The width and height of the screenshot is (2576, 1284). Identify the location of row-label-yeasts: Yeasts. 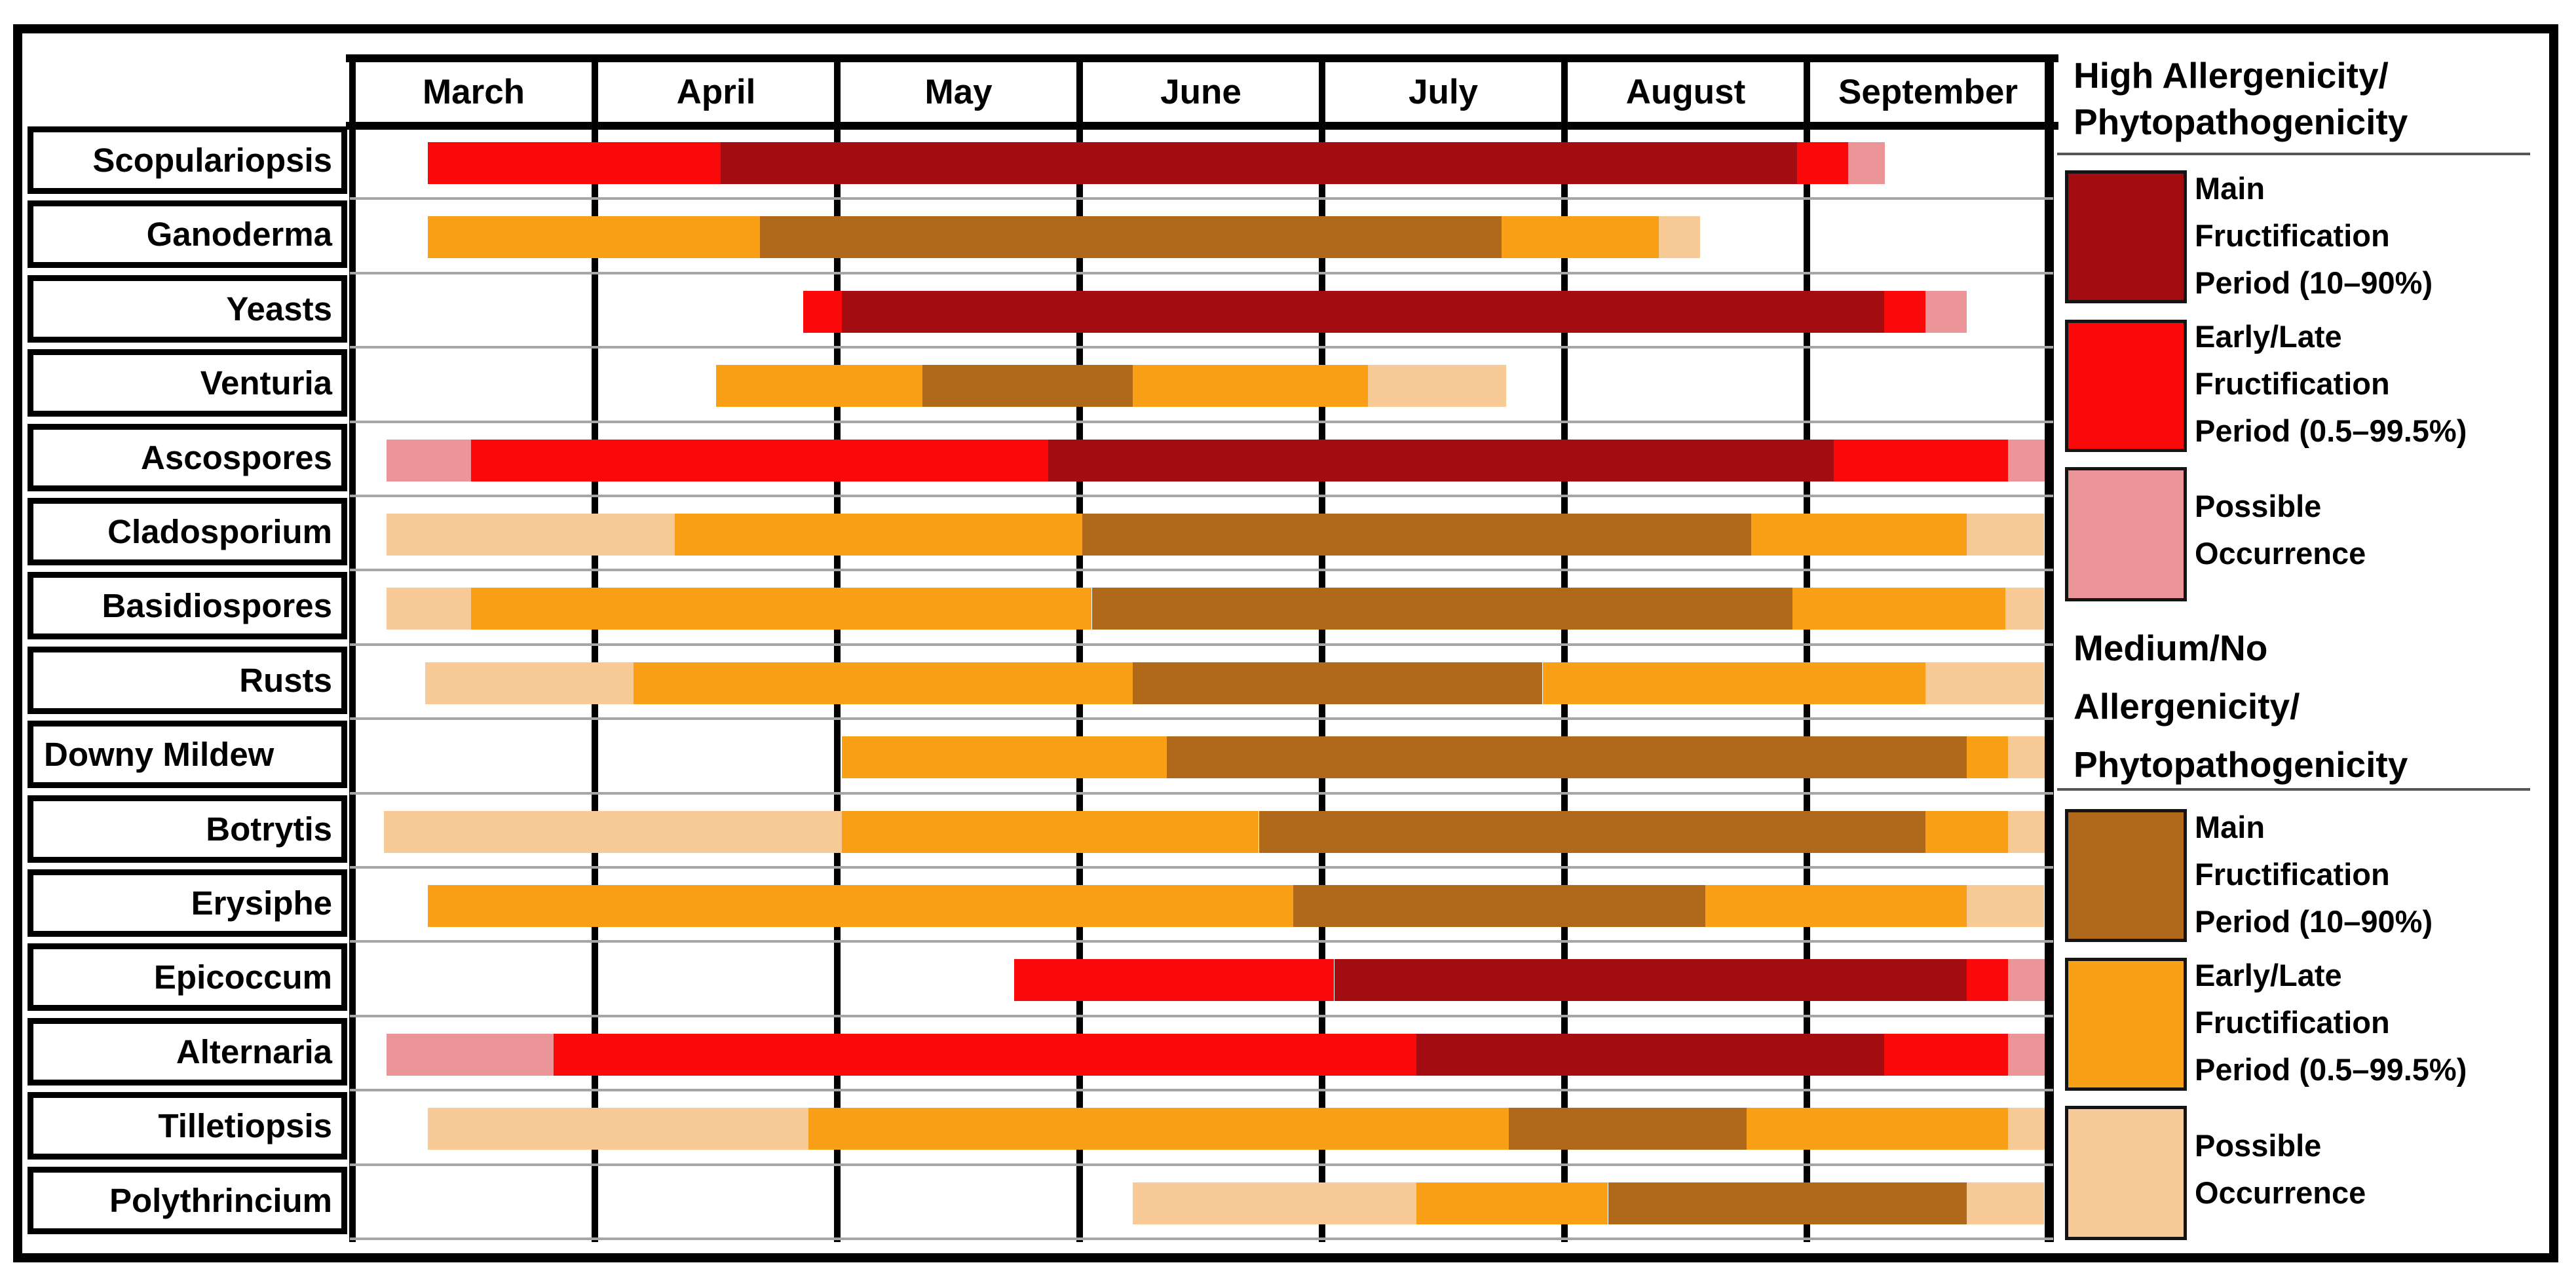
(188, 308).